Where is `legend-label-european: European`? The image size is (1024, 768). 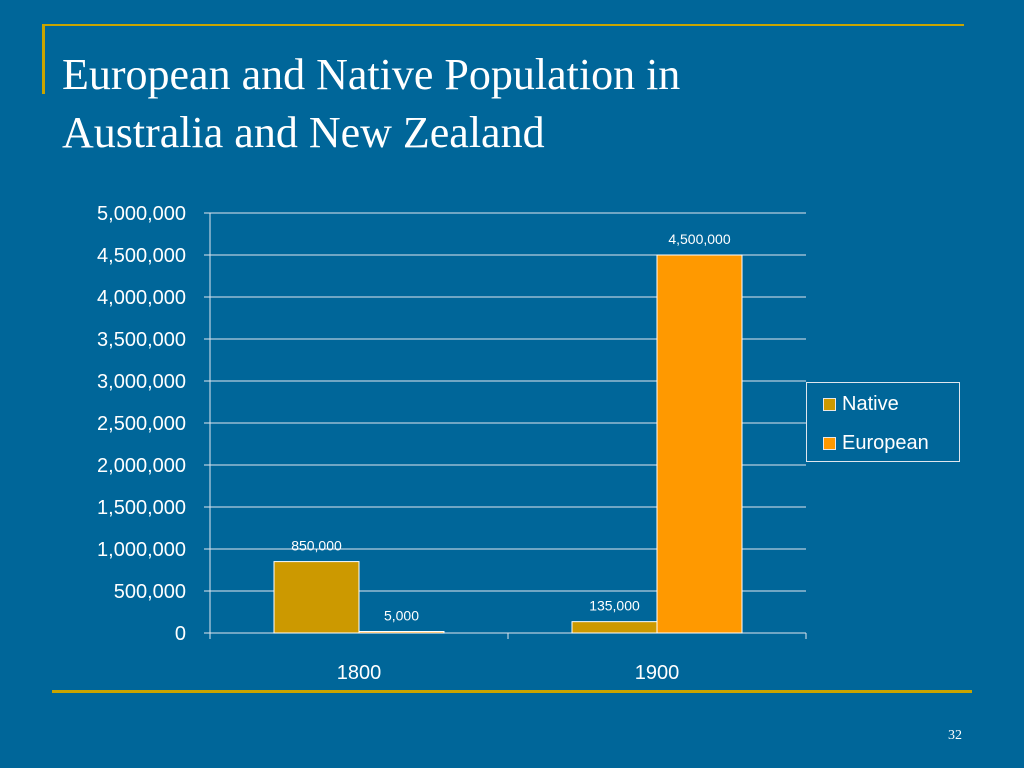
legend-label-european: European is located at coordinates (885, 442).